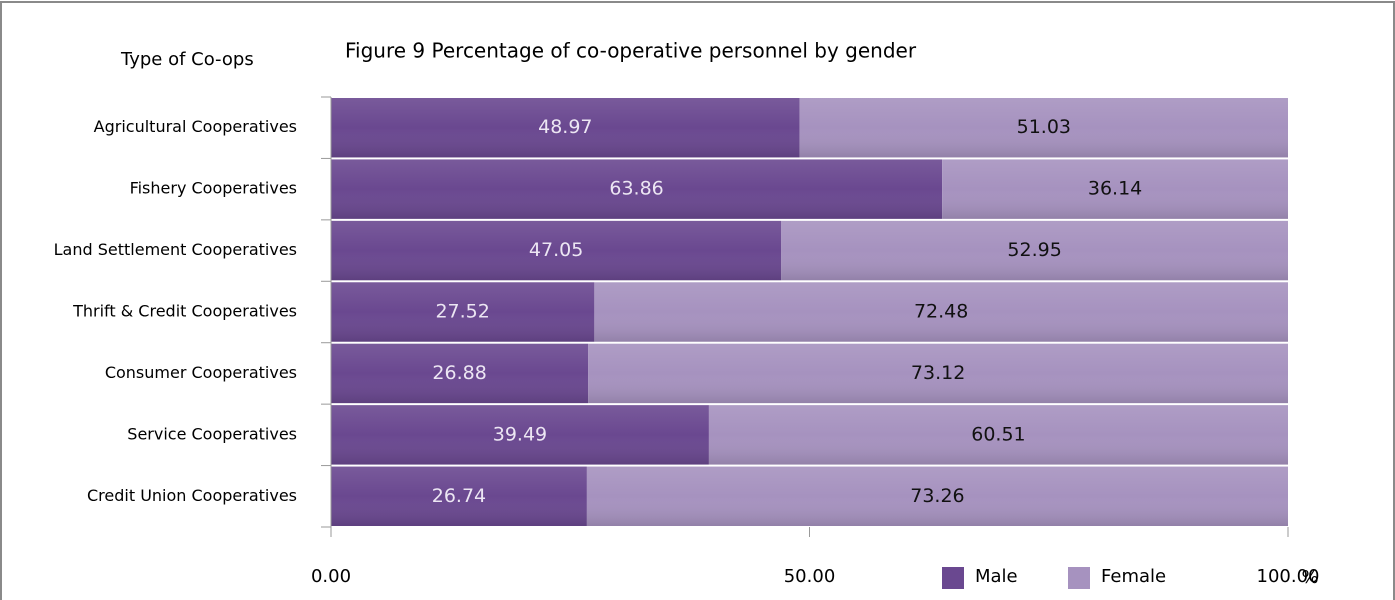 This screenshot has height=600, width=1395. I want to click on data-label: 26.88, so click(459, 373).